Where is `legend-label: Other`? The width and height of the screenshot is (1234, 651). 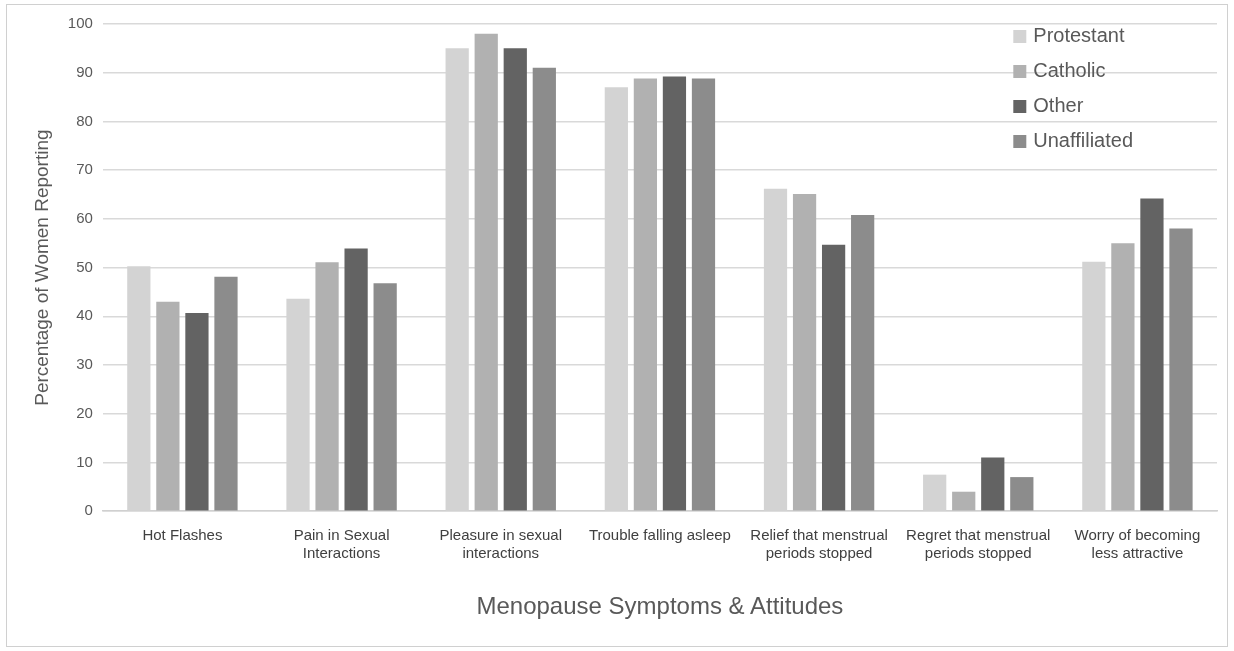
legend-label: Other is located at coordinates (1058, 104).